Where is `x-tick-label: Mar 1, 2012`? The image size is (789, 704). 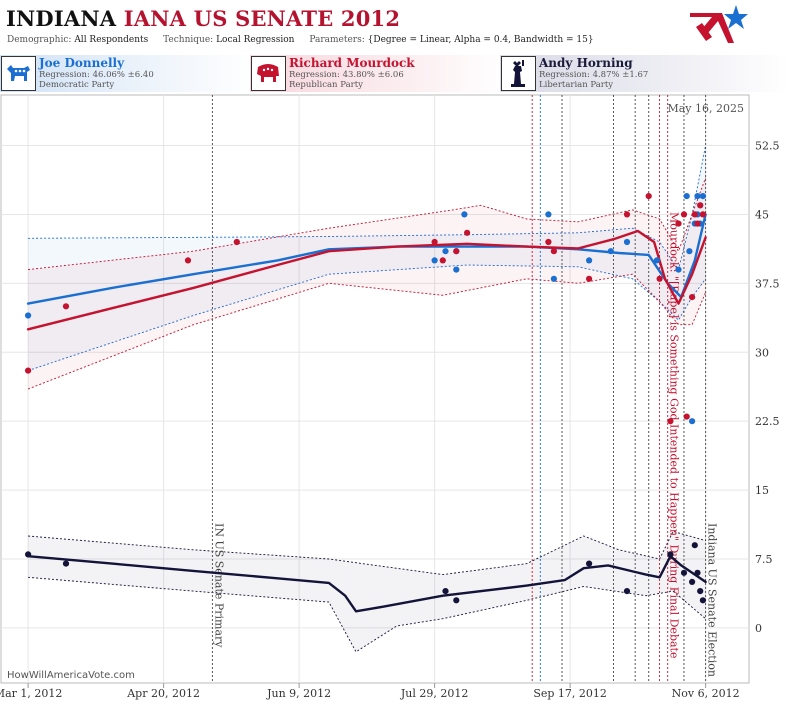 x-tick-label: Mar 1, 2012 is located at coordinates (31, 693).